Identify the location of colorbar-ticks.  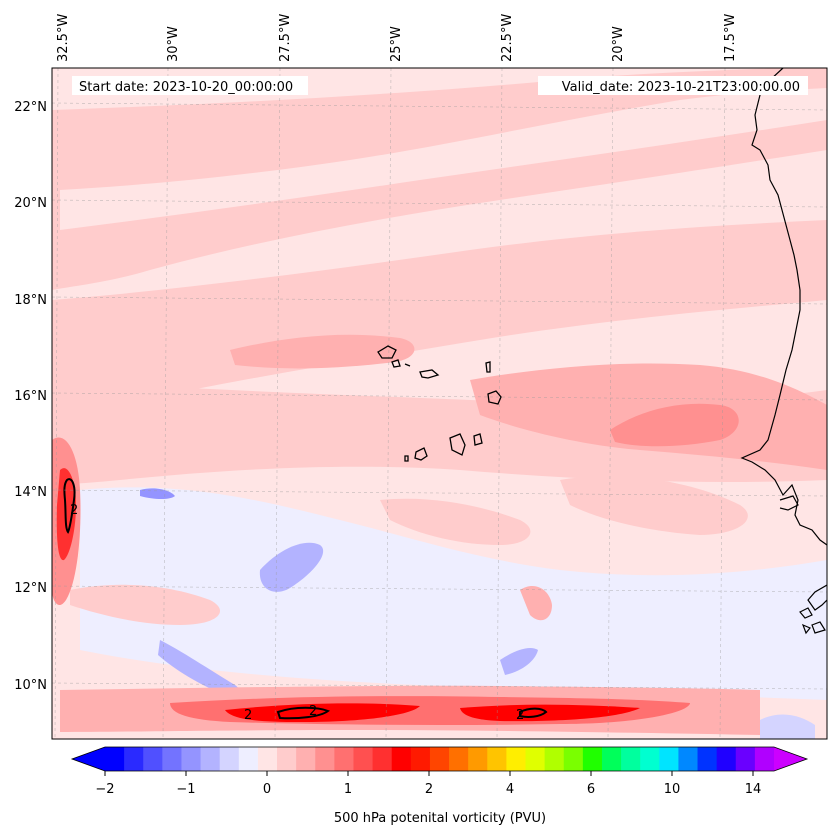
(429, 773).